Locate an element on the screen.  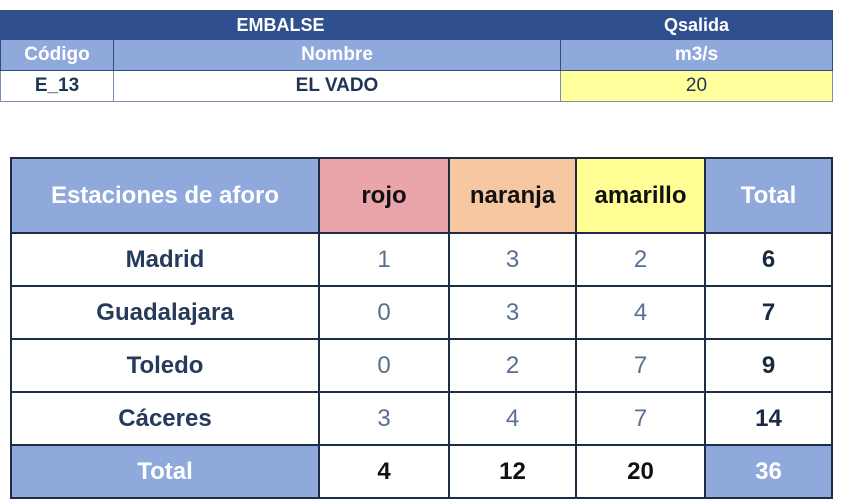
grand-total: 36 is located at coordinates (768, 471).